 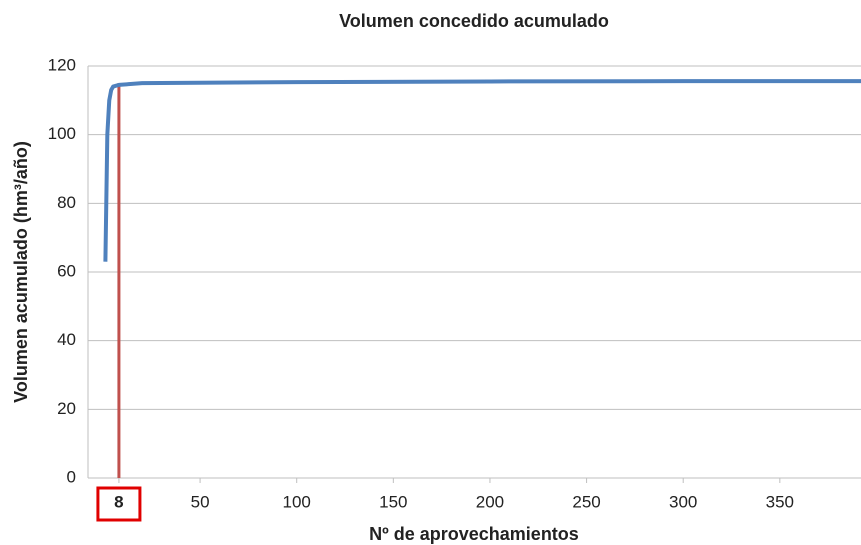 What do you see at coordinates (297, 501) in the screenshot?
I see `x-tick-label: 100` at bounding box center [297, 501].